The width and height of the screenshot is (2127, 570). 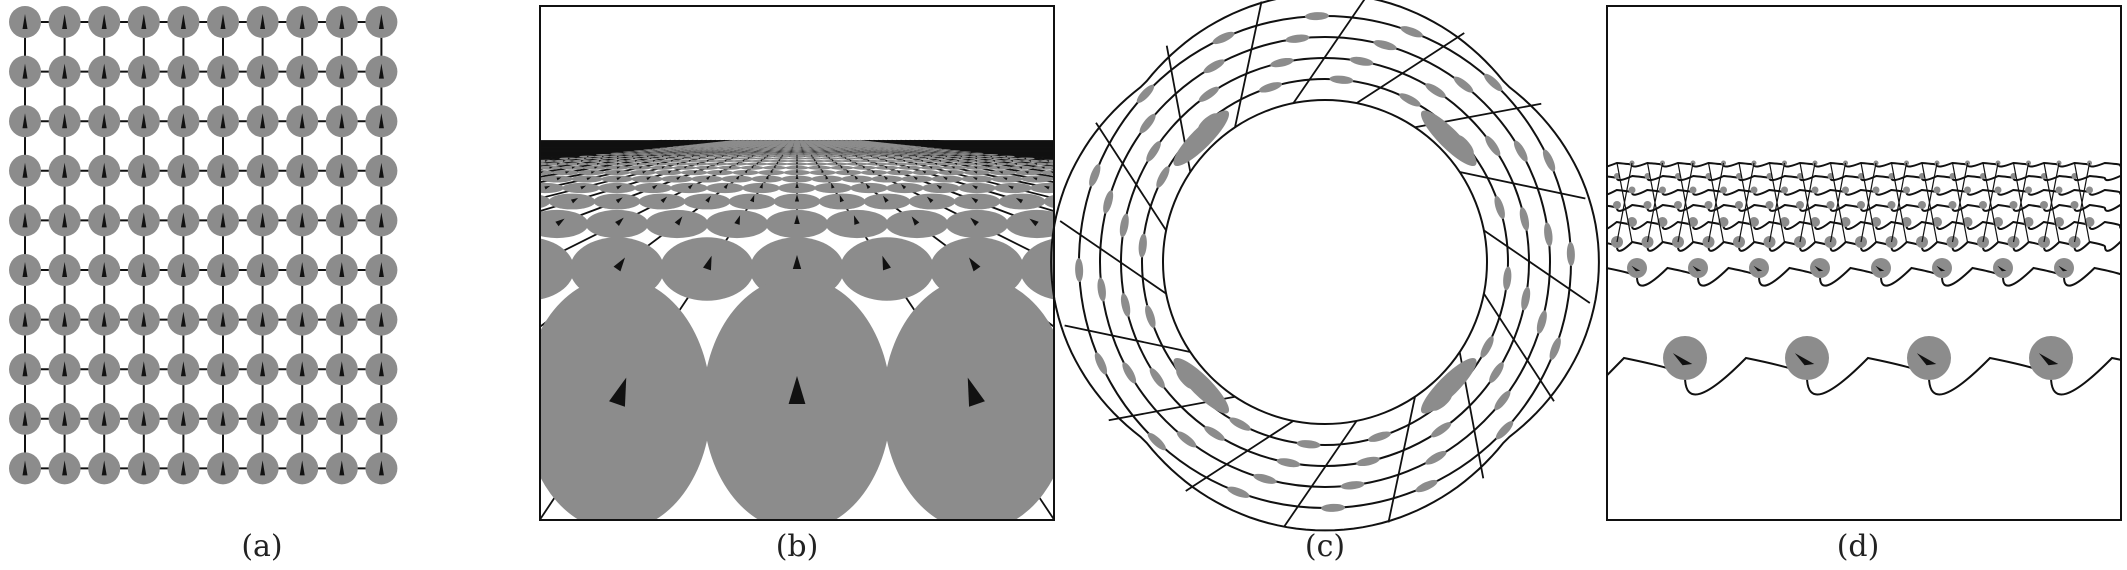 I want to click on distortion-ring, so click(x=1325, y=262).